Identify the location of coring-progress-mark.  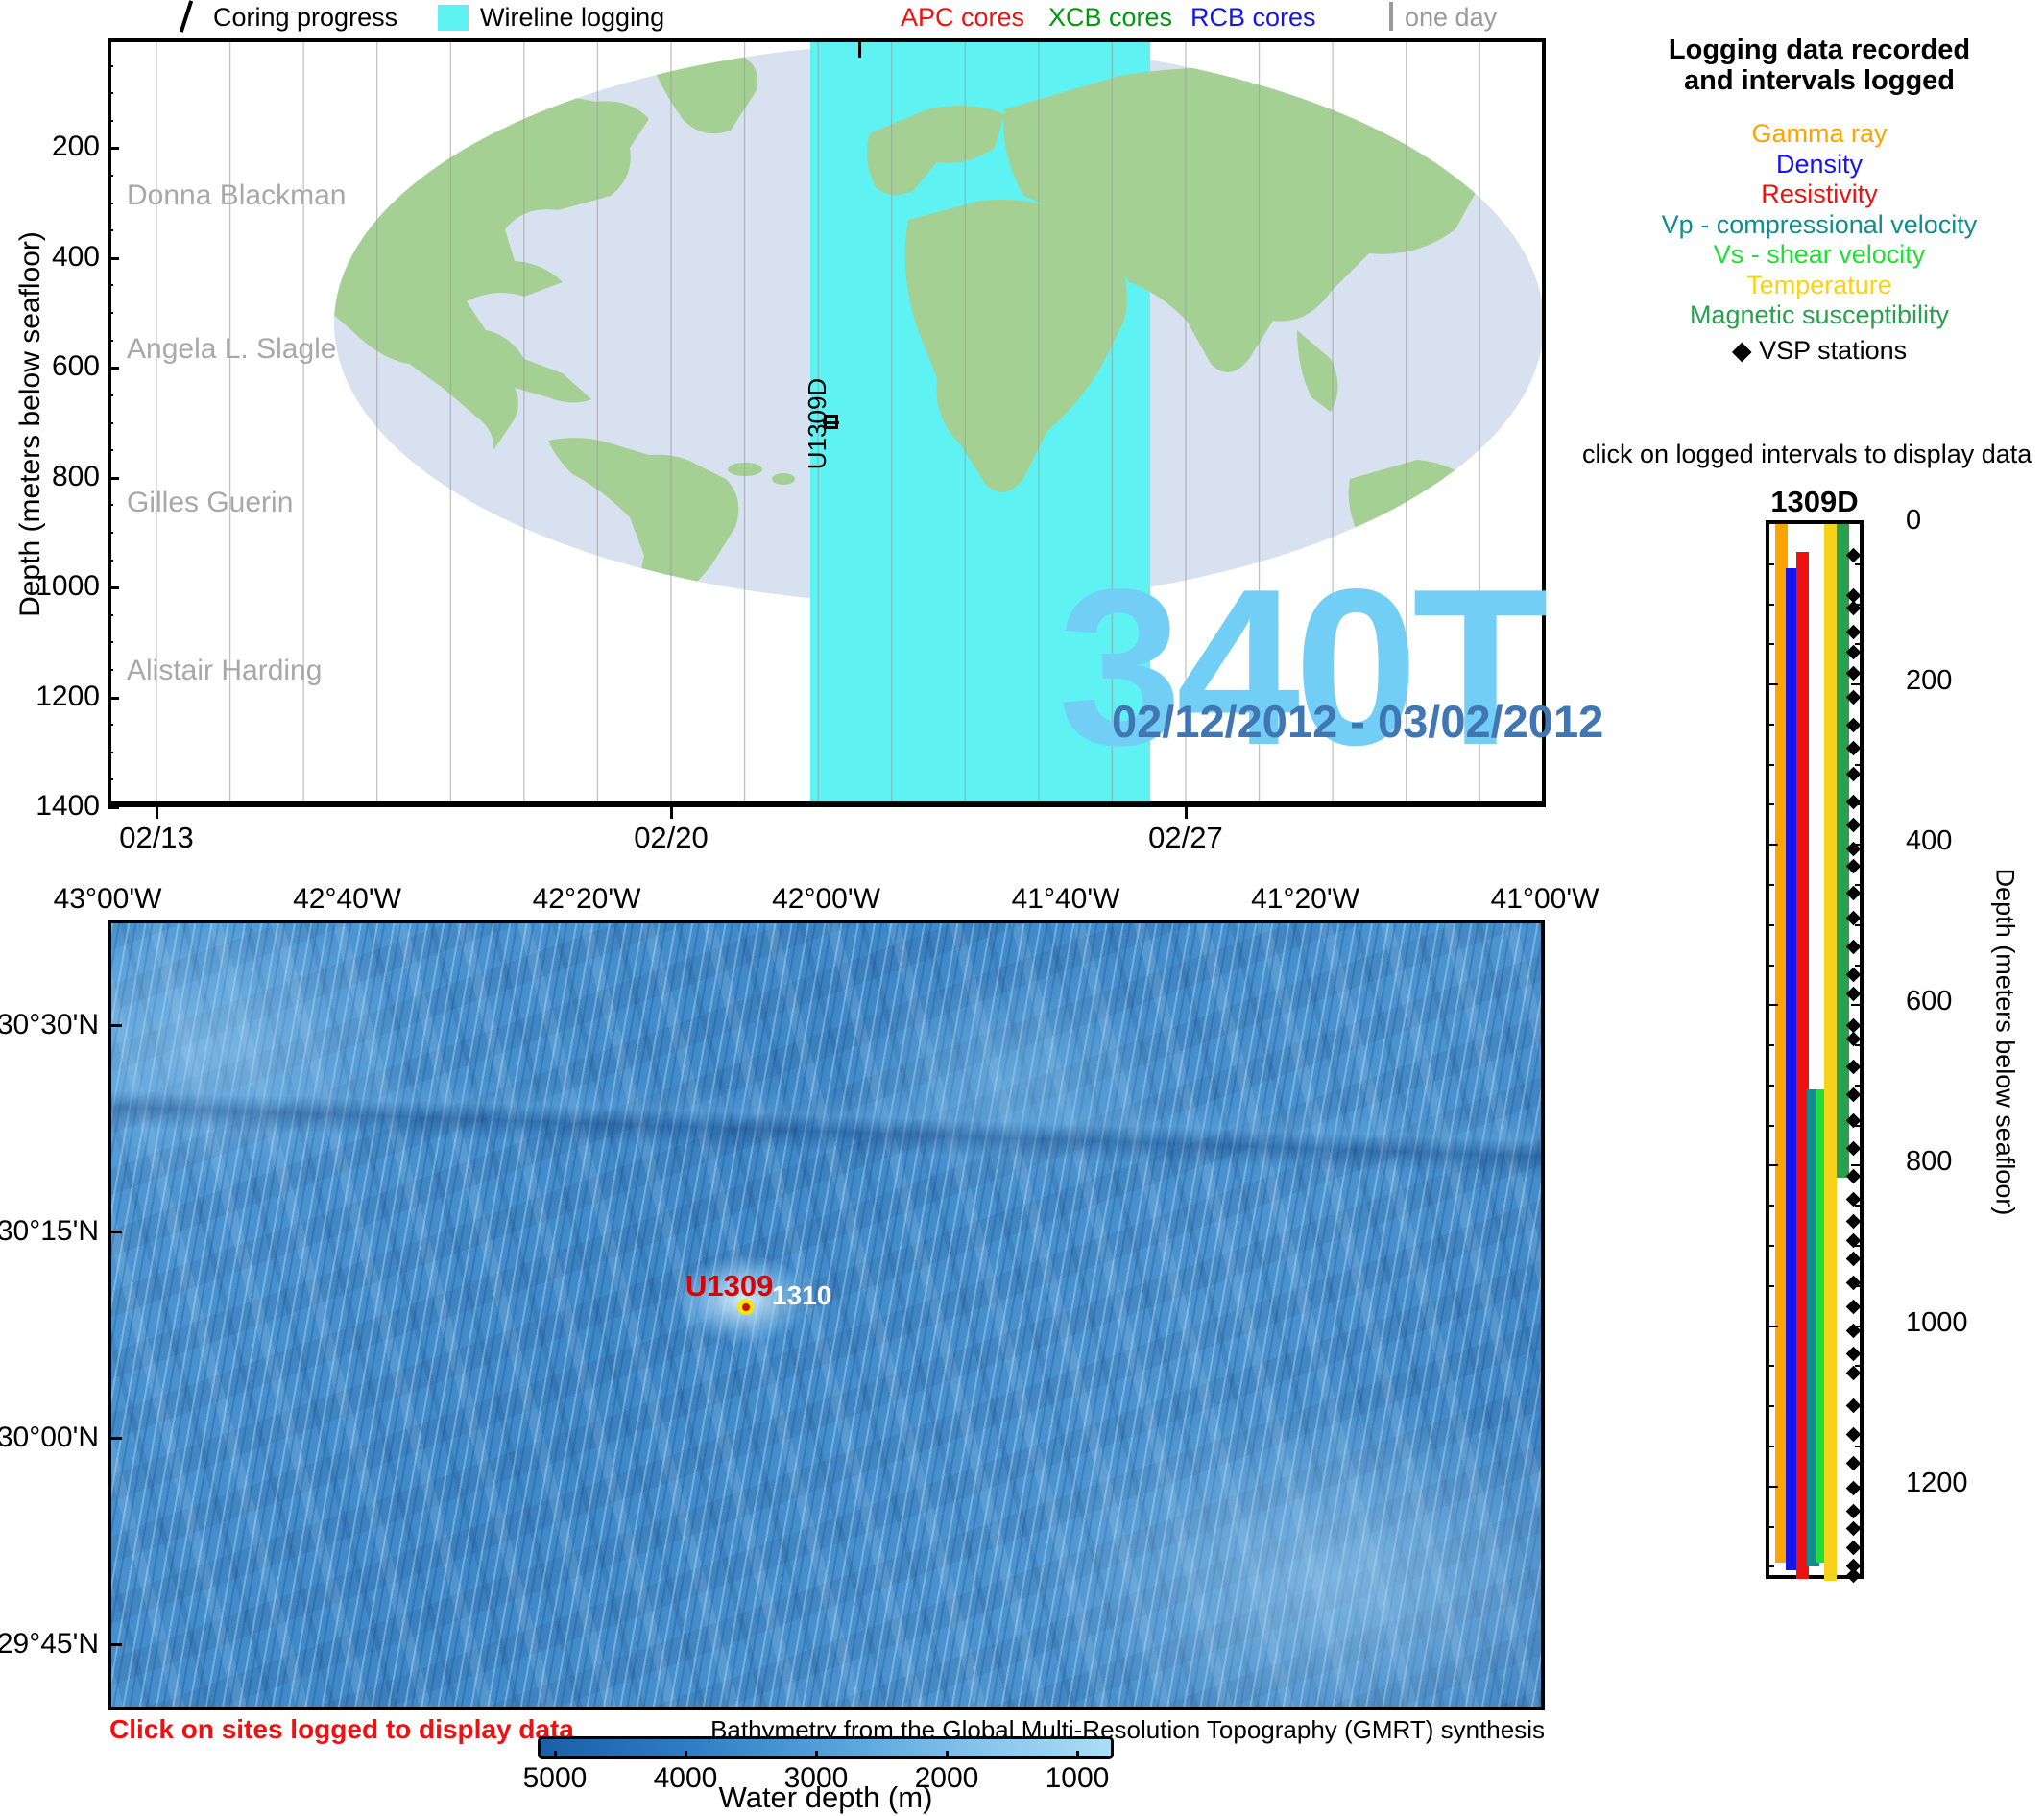
(859, 50).